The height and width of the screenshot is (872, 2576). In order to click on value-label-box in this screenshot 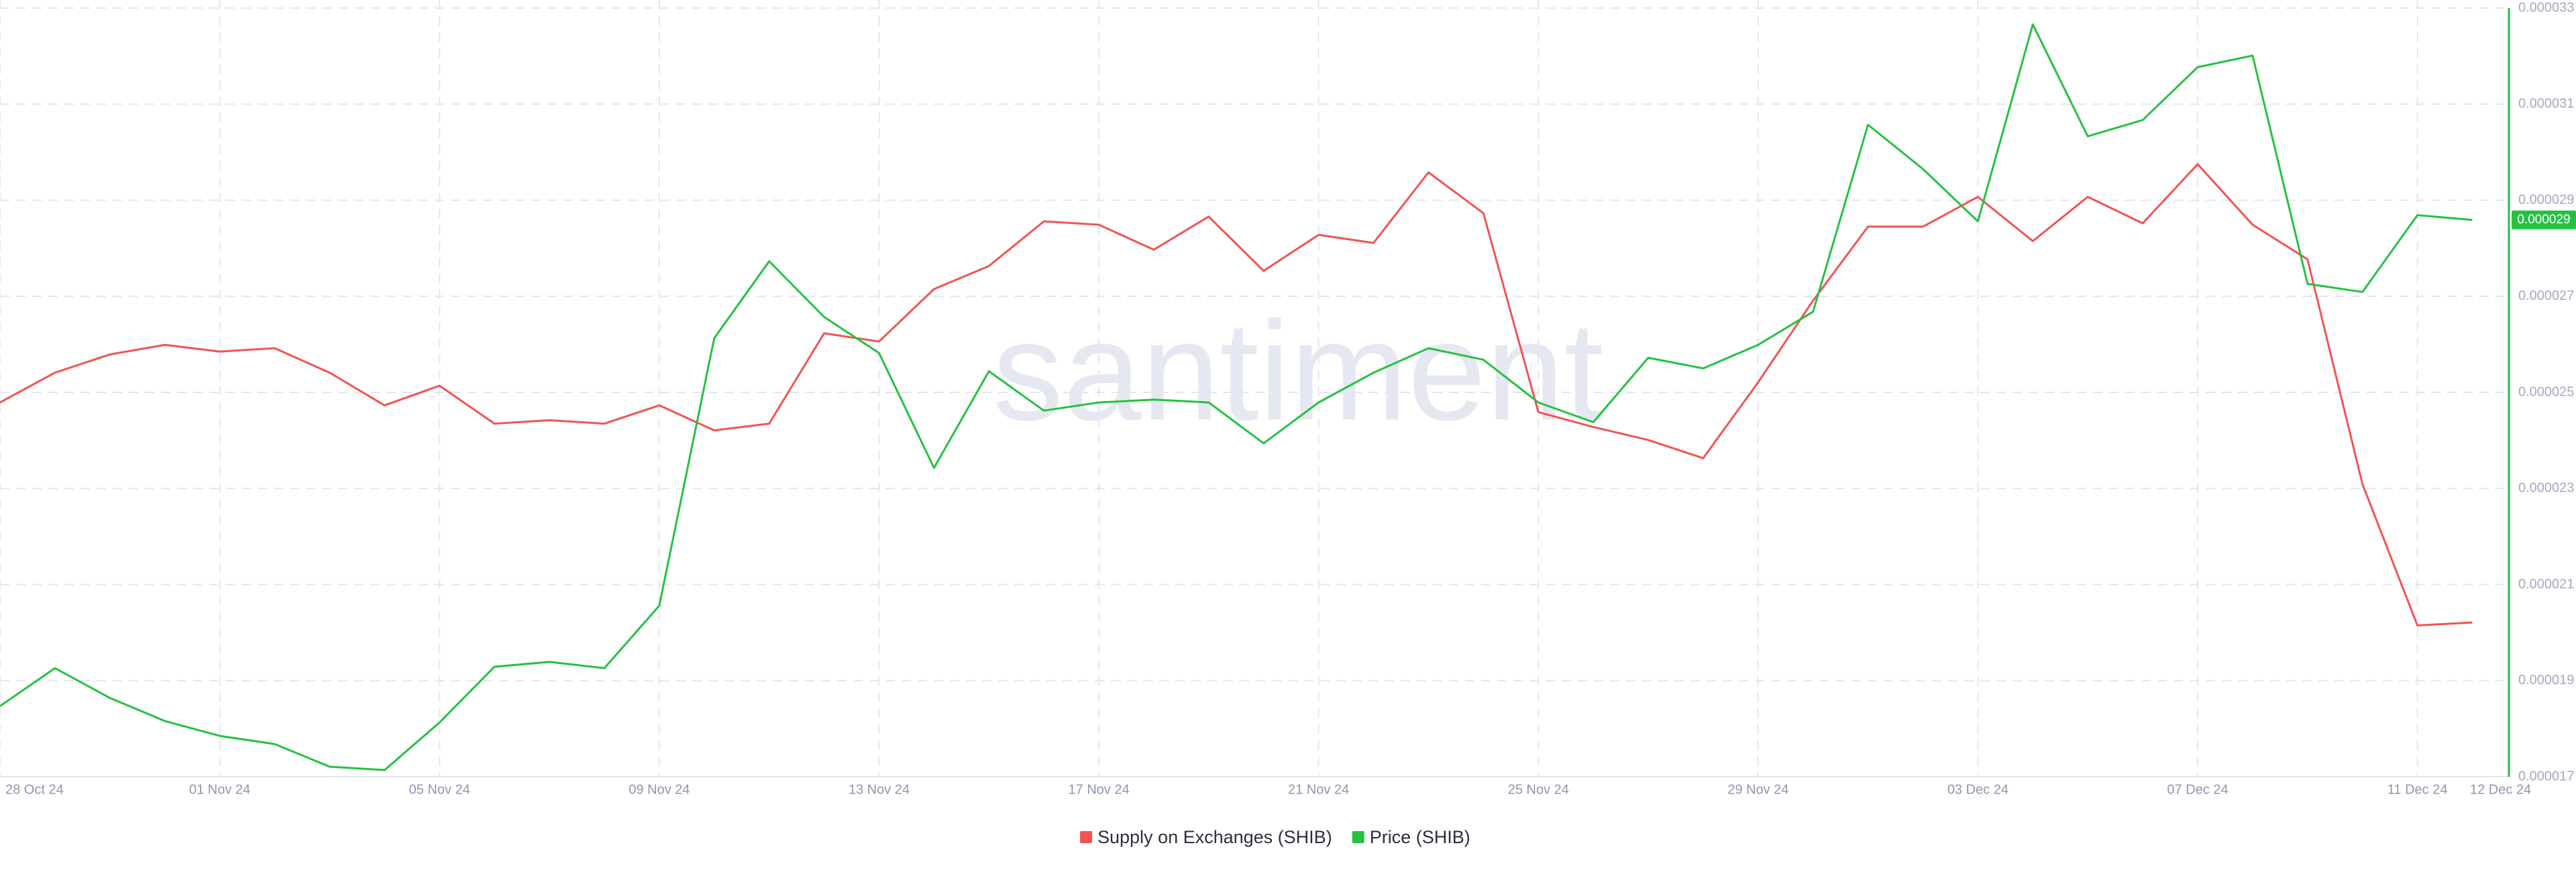, I will do `click(2544, 220)`.